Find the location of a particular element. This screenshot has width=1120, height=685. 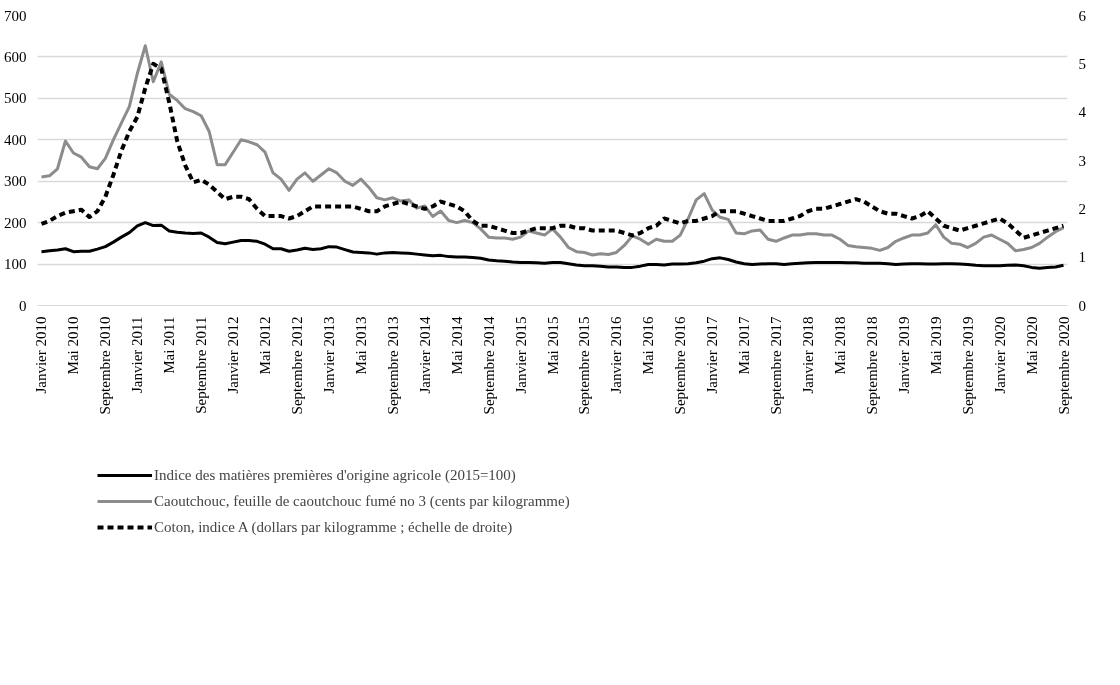

x-tick-label: Mai 2014 is located at coordinates (456, 345).